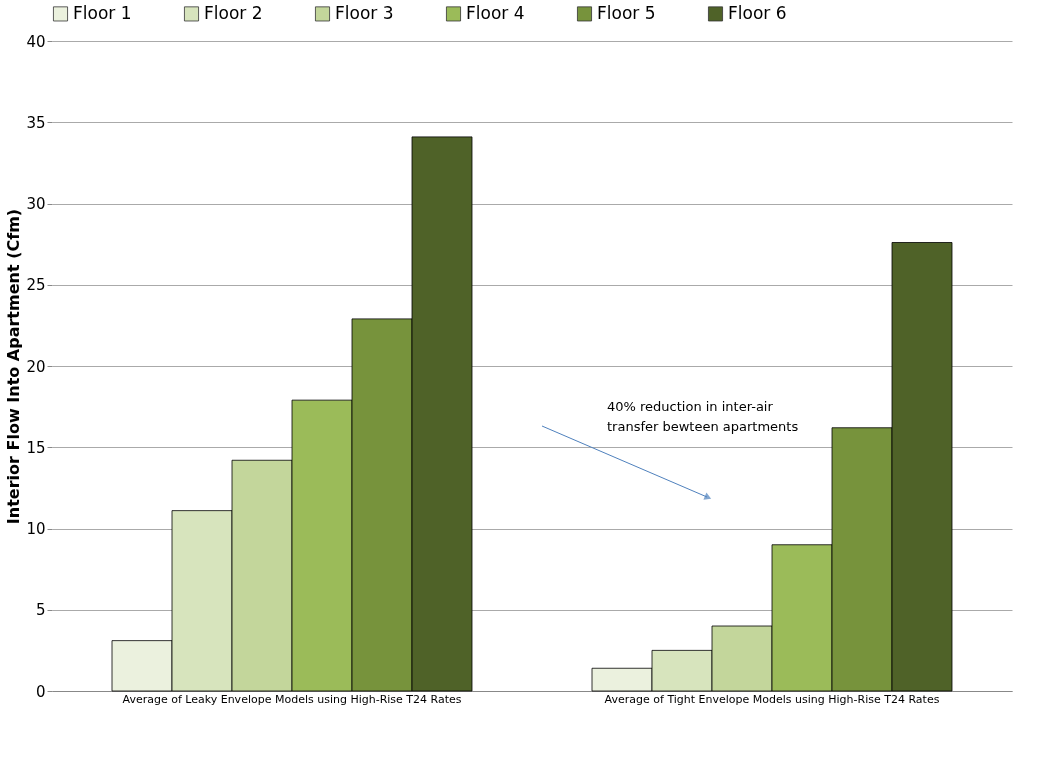 This screenshot has width=1050, height=768. What do you see at coordinates (495, 12) in the screenshot?
I see `legend-label: Floor 4` at bounding box center [495, 12].